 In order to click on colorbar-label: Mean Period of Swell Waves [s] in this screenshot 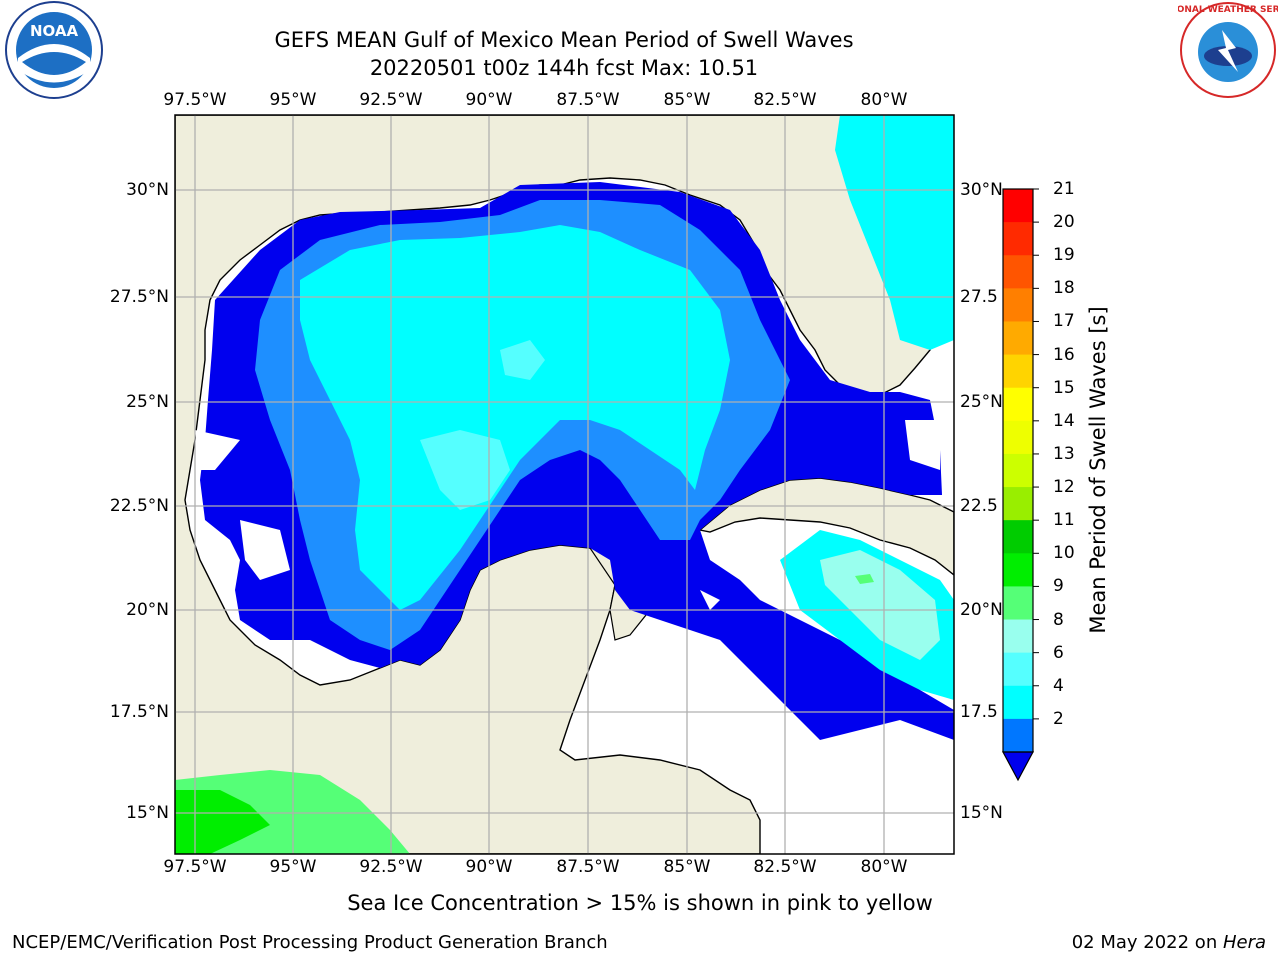, I will do `click(1098, 470)`.